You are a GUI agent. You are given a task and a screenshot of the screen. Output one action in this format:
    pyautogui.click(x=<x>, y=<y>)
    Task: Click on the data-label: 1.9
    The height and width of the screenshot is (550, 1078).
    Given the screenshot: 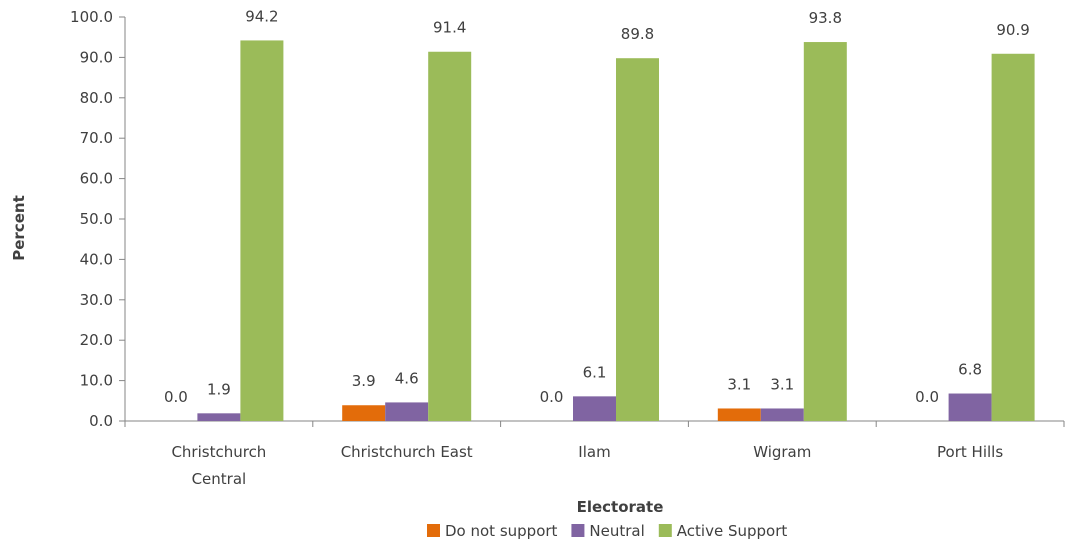 What is the action you would take?
    pyautogui.click(x=219, y=389)
    